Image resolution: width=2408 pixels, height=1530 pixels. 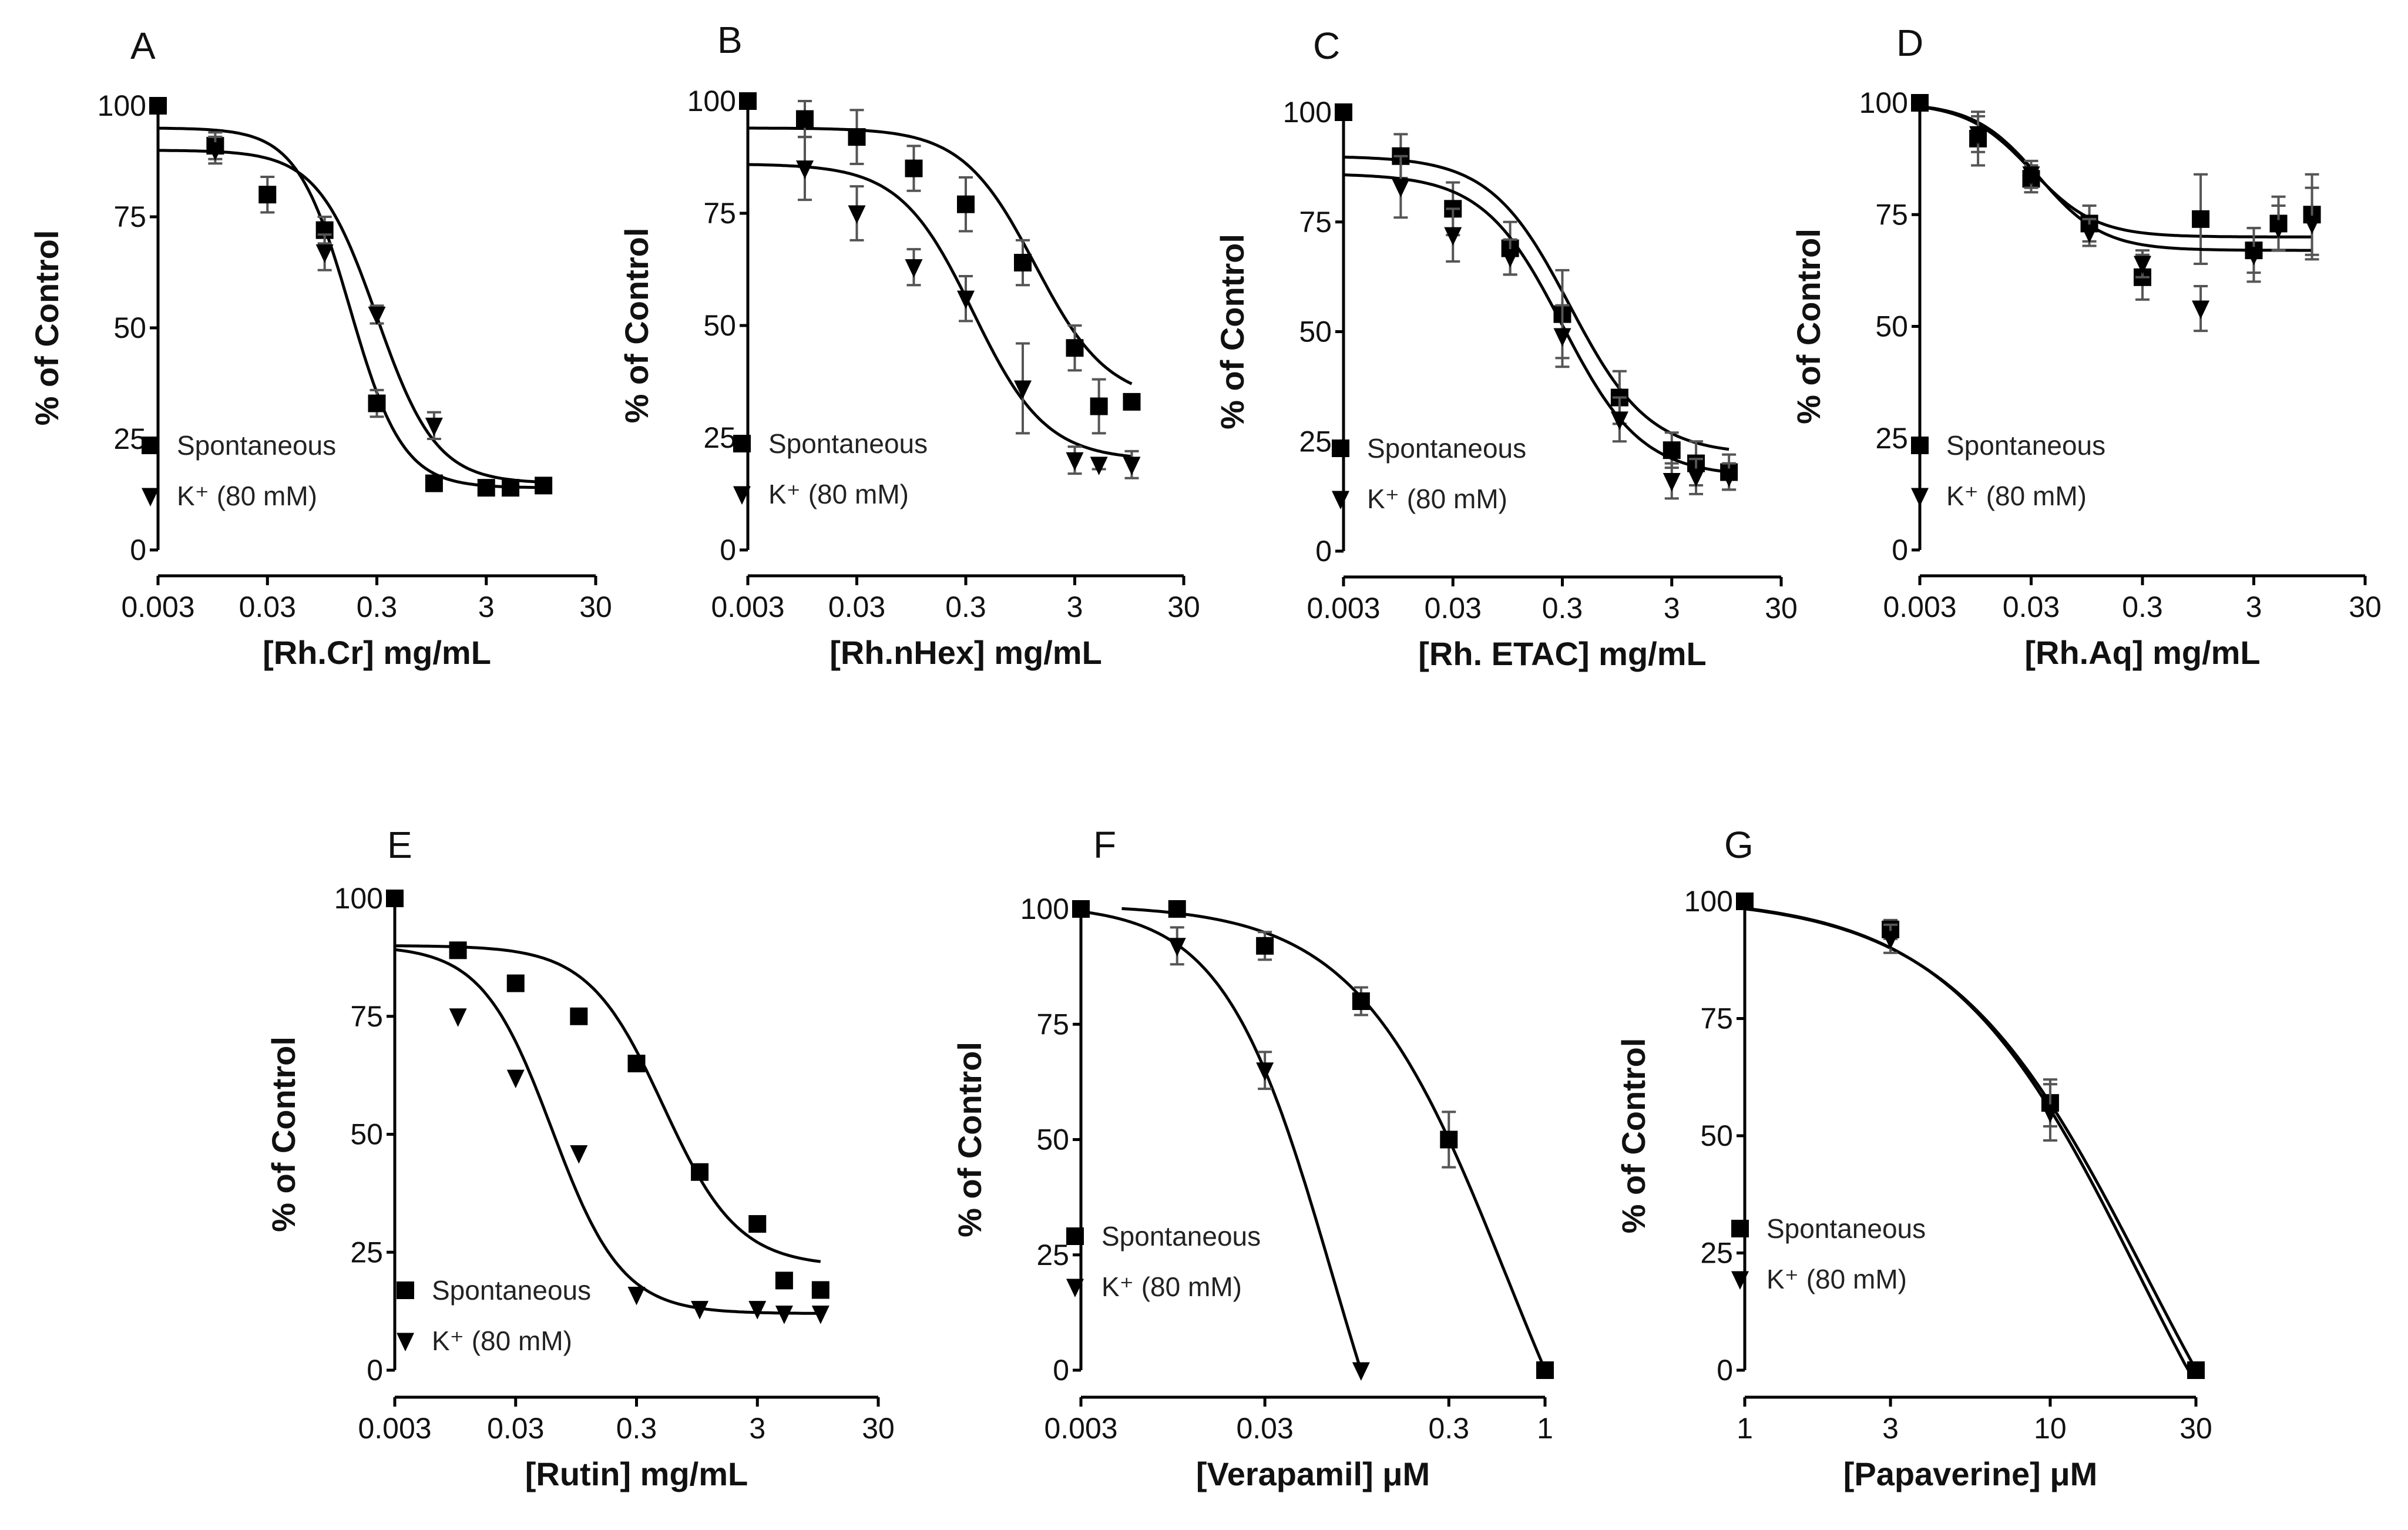 I want to click on panel-letter: E, so click(x=399, y=845).